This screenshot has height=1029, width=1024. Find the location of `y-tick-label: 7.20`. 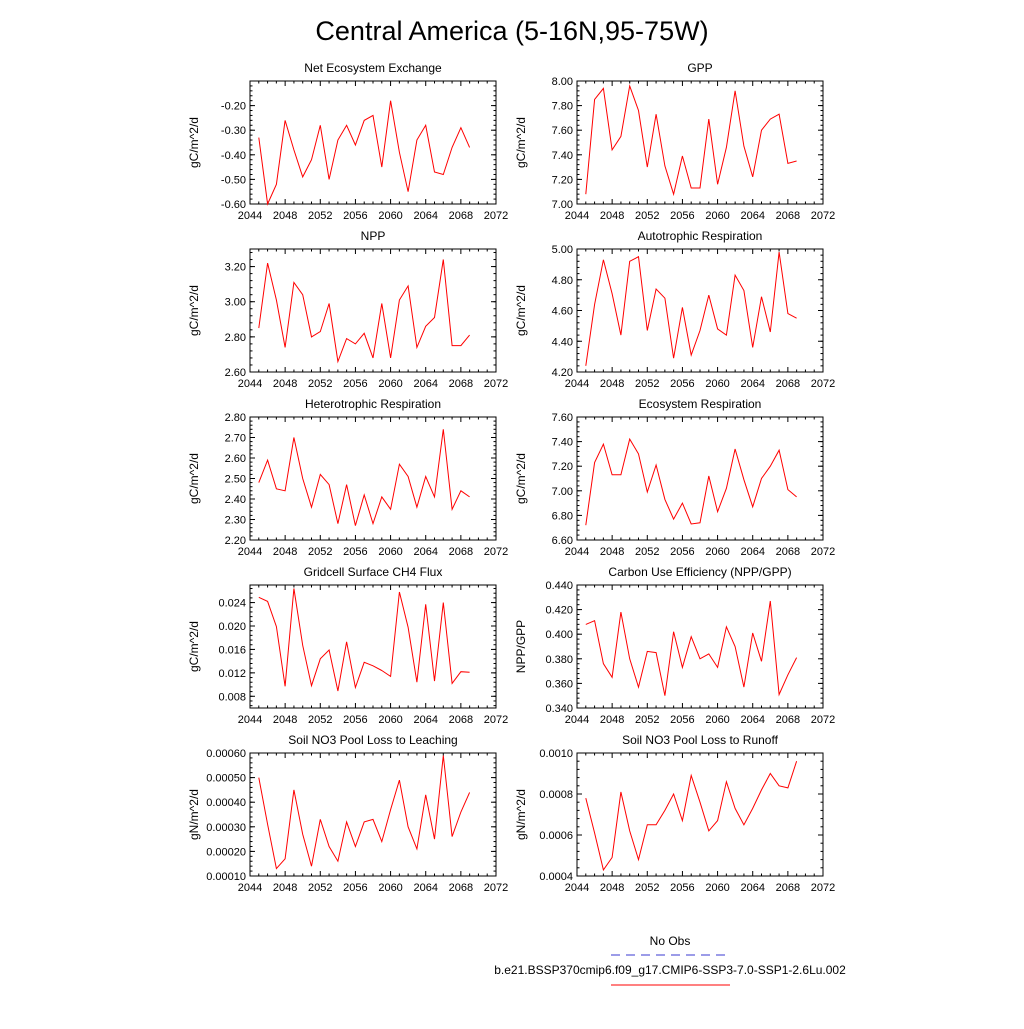

y-tick-label: 7.20 is located at coordinates (562, 180).